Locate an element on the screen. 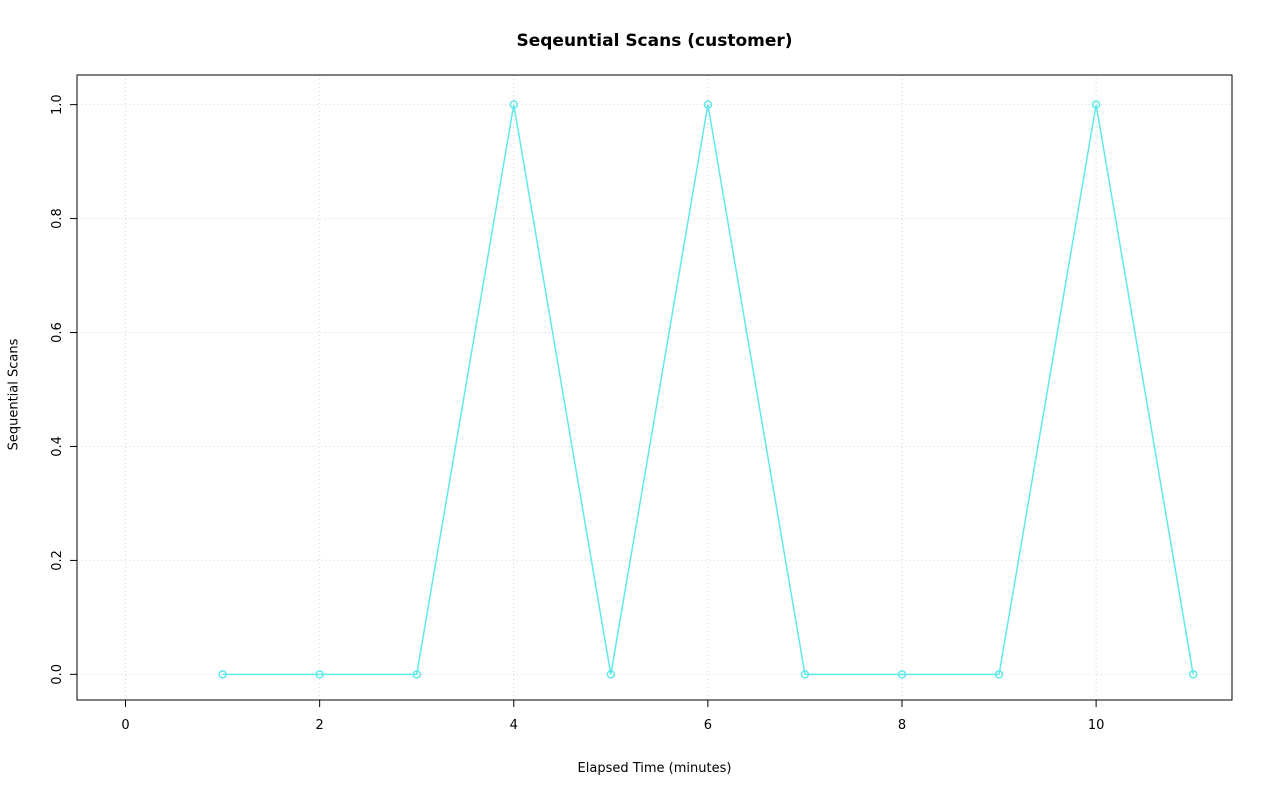 The width and height of the screenshot is (1280, 801). y-tick-label: 0.2 is located at coordinates (57, 560).